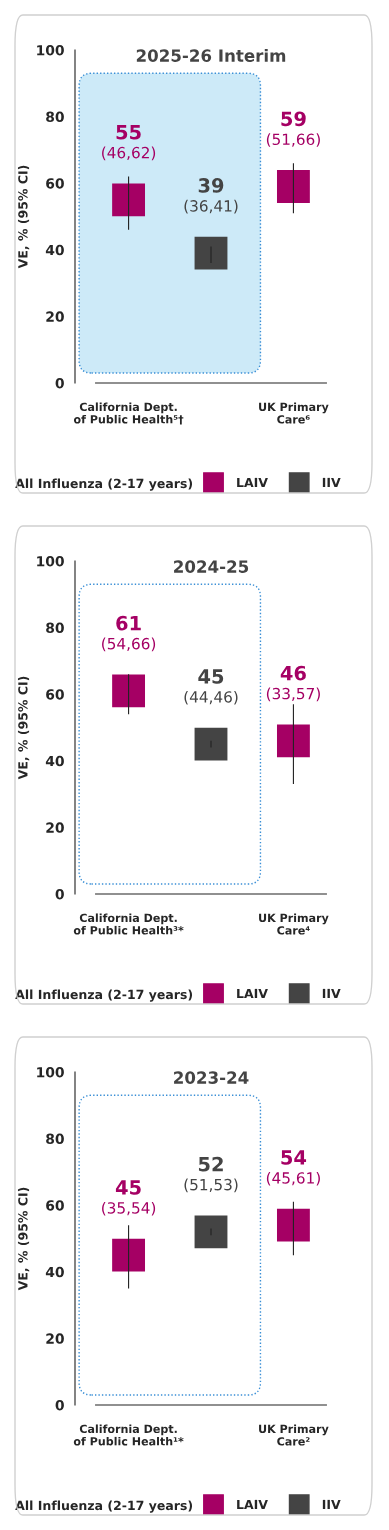 The height and width of the screenshot is (1530, 389). What do you see at coordinates (129, 633) in the screenshot?
I see `data-label: 61 (54,66)` at bounding box center [129, 633].